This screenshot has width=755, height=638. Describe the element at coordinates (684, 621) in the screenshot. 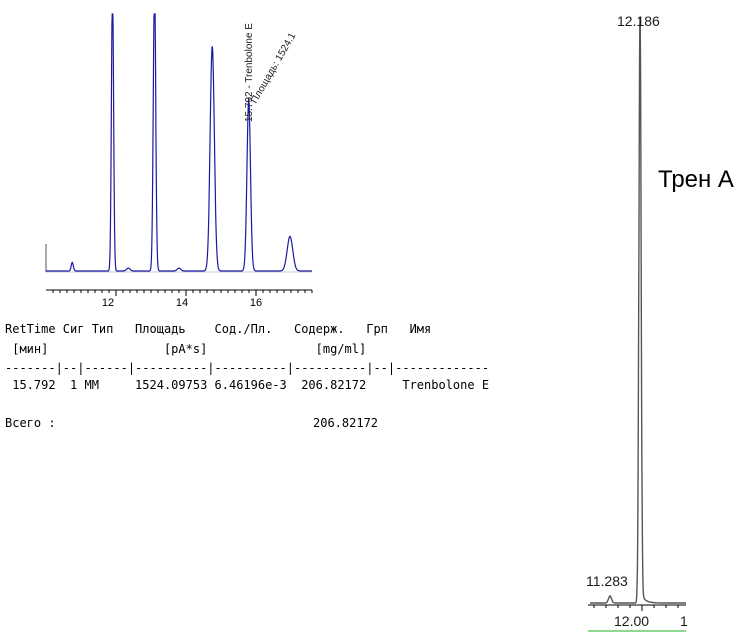

I see `right-tick-label-edge: 1` at that location.